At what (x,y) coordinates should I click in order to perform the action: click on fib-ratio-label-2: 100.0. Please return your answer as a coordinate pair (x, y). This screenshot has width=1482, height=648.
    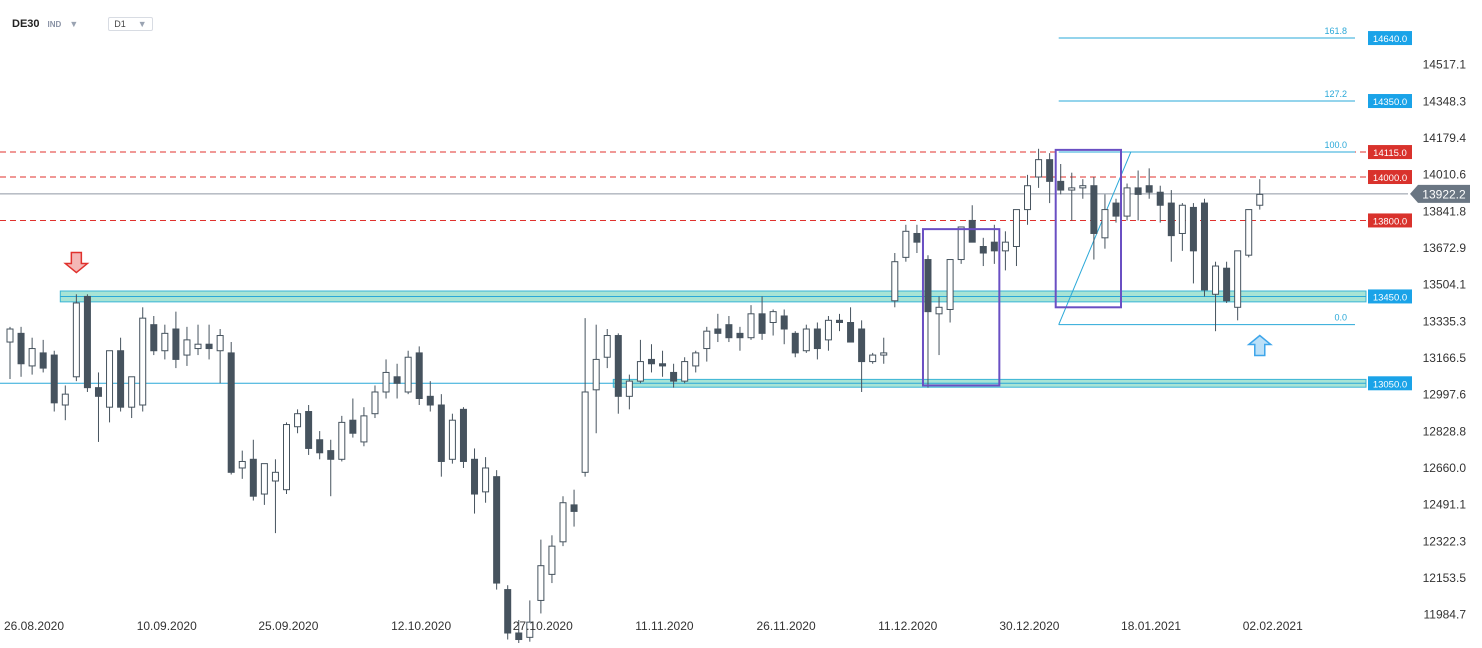
    Looking at the image, I should click on (1335, 145).